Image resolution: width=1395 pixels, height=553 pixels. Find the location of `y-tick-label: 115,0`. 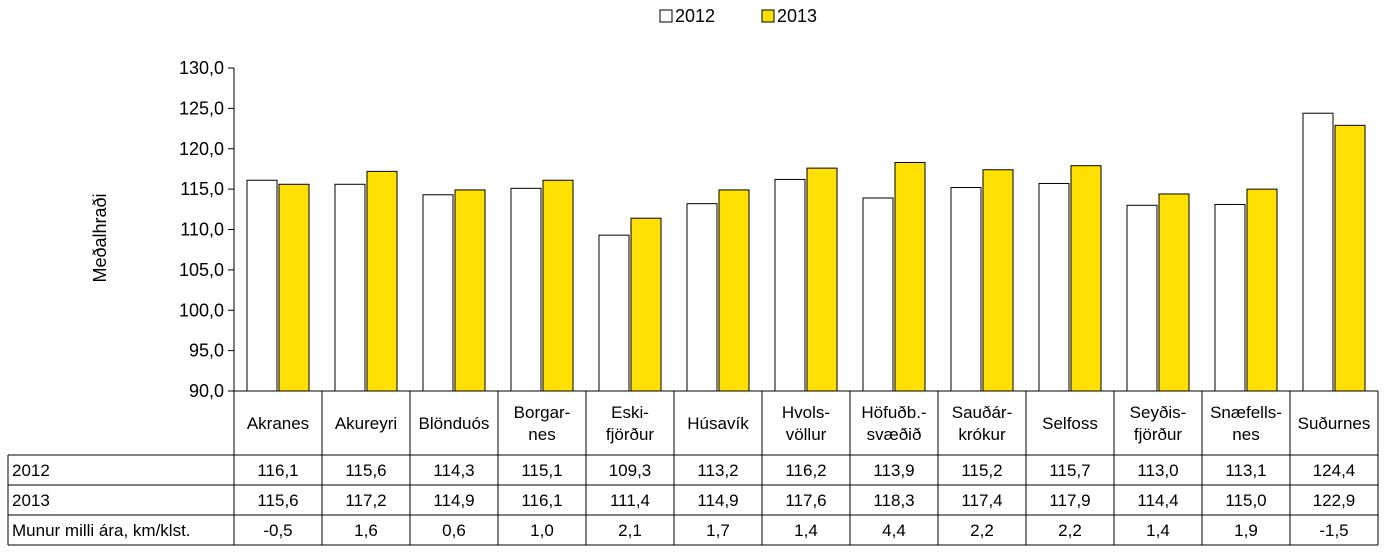

y-tick-label: 115,0 is located at coordinates (202, 189).